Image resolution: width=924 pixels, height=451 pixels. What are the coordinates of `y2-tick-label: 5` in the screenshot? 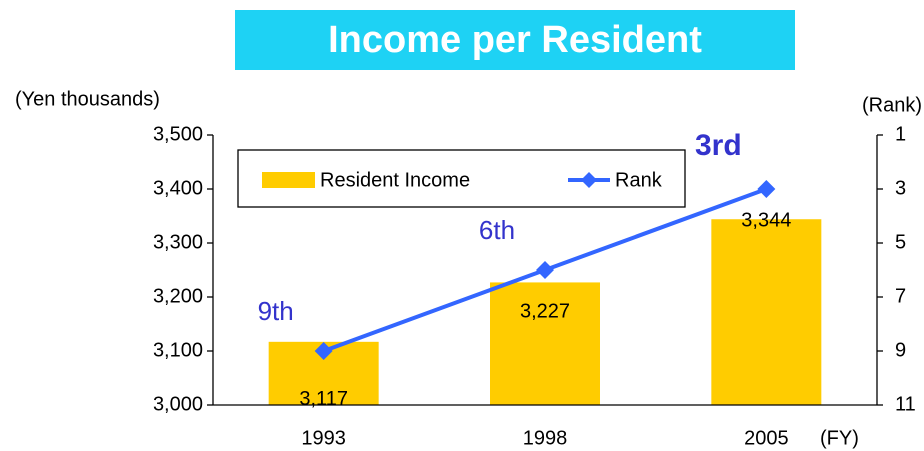 It's located at (900, 242).